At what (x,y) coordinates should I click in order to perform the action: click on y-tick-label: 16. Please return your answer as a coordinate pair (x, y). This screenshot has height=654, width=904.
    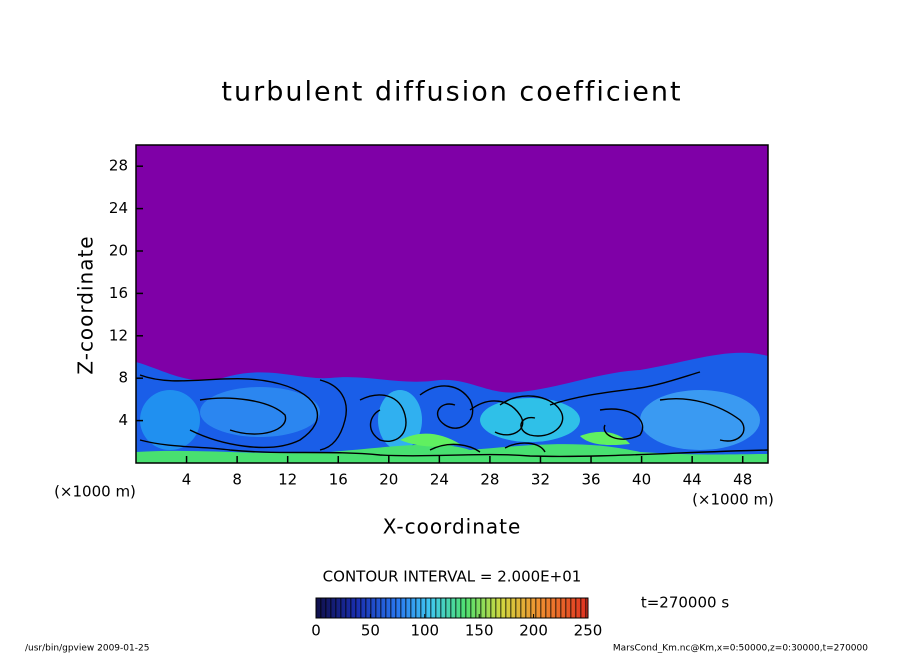
    Looking at the image, I should click on (118, 293).